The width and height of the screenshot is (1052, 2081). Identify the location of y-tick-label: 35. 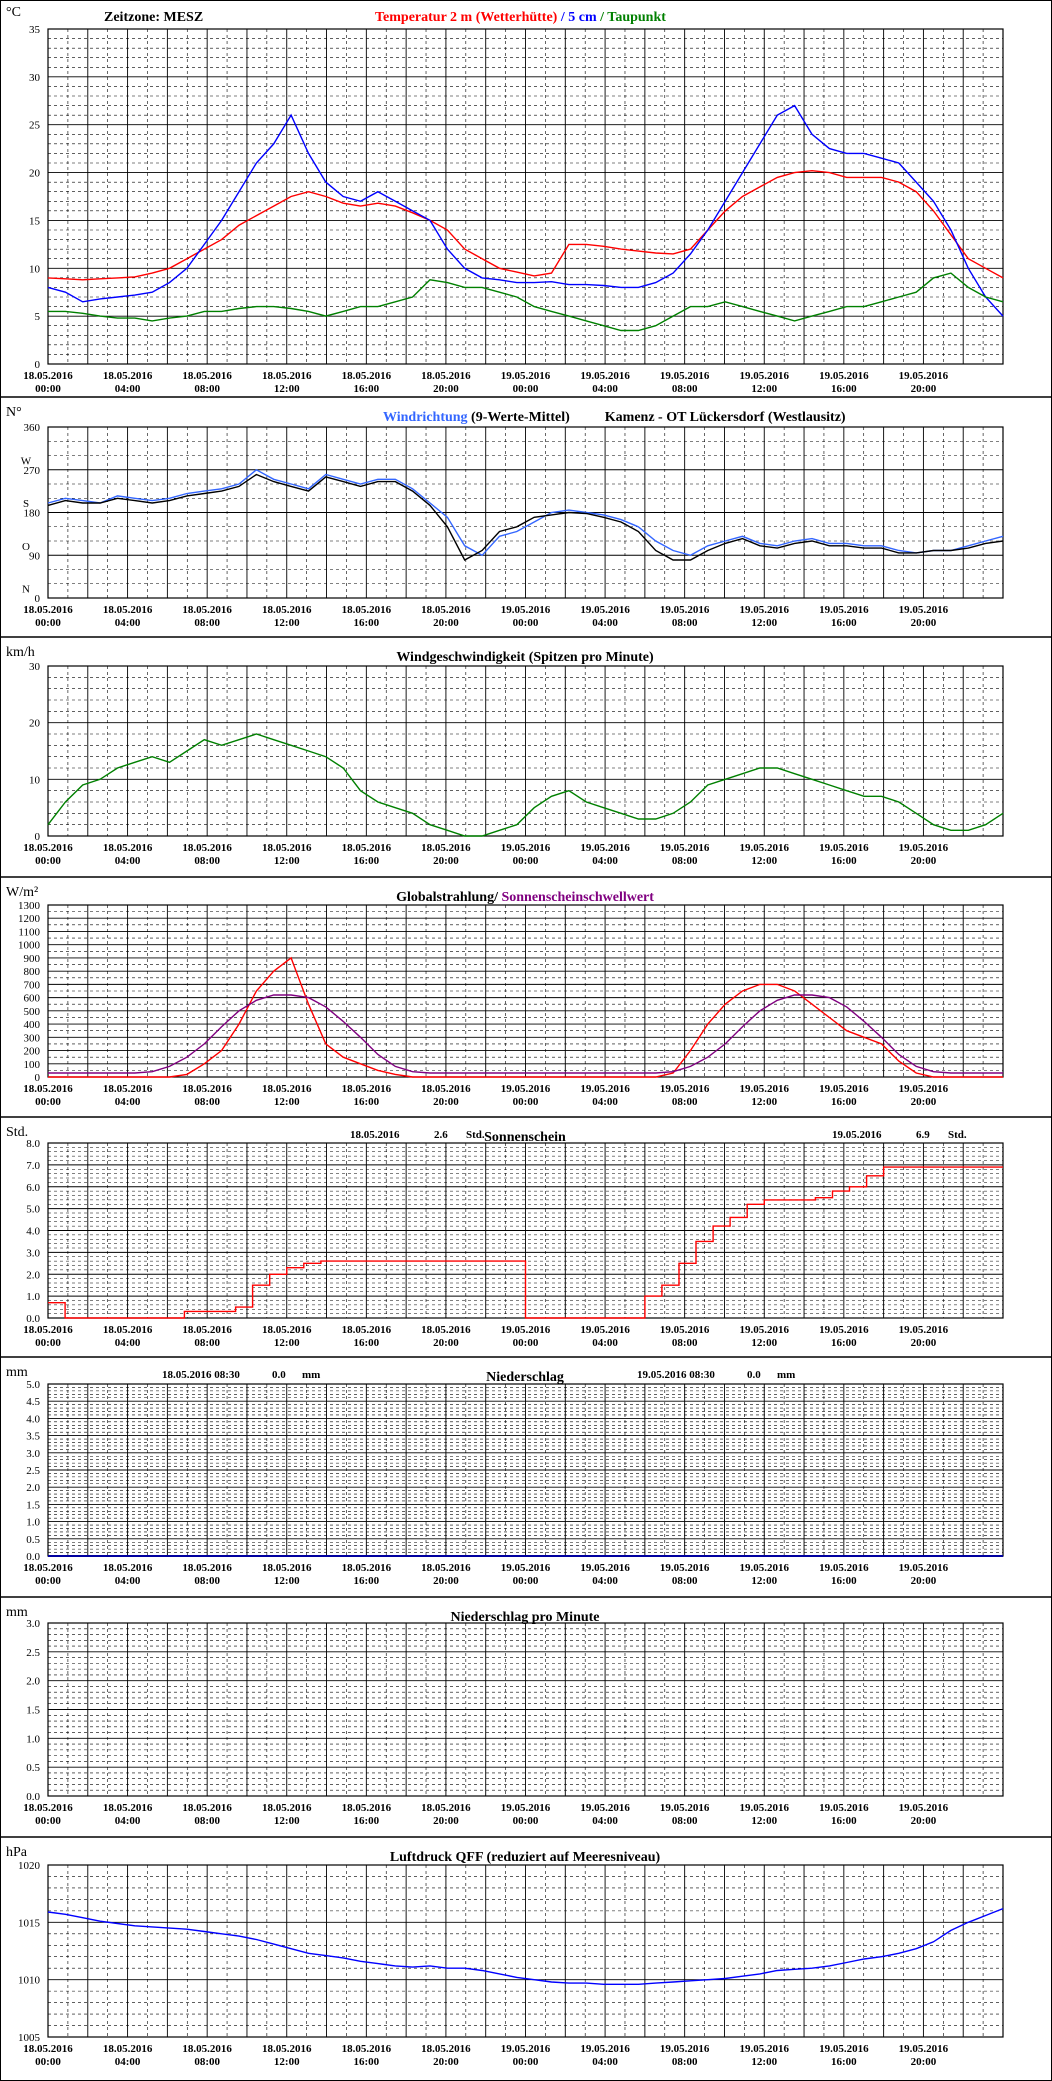
(35, 30).